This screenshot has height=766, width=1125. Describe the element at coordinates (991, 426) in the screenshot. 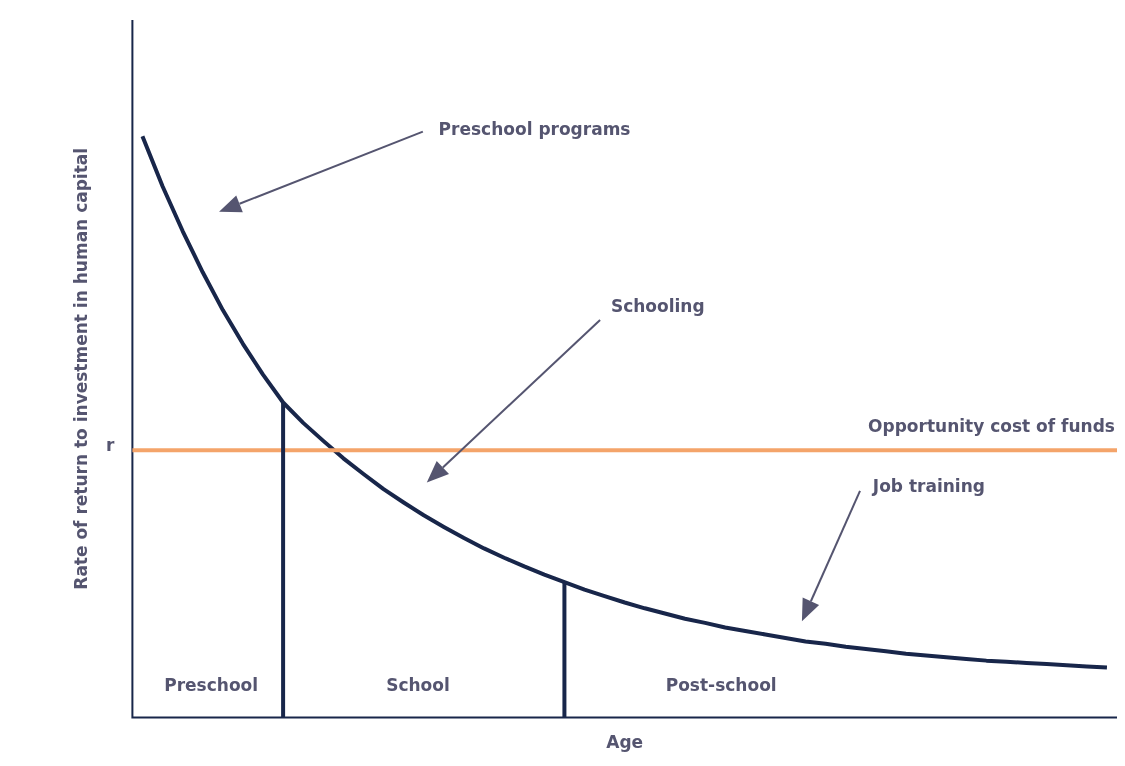

I see `ref-line-label: Opportunity cost of funds` at that location.